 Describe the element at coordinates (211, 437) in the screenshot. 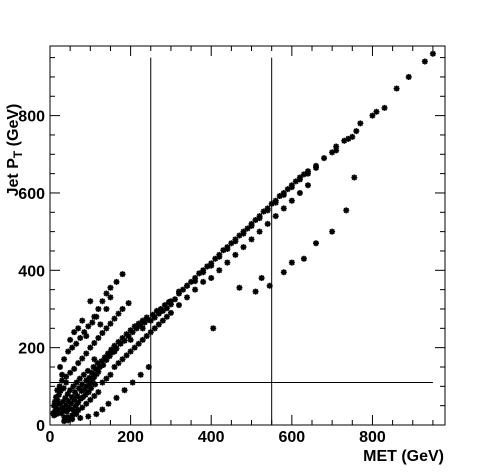

I see `x-tick-label: 400` at that location.